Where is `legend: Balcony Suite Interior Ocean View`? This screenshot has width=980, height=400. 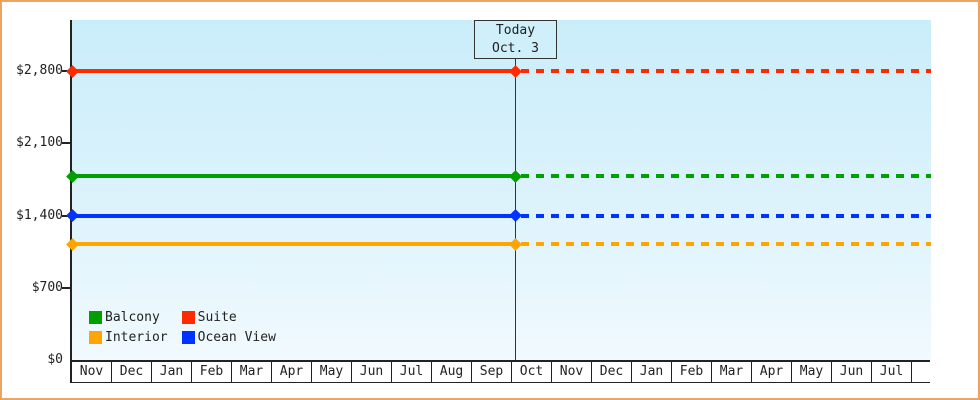 legend: Balcony Suite Interior Ocean View is located at coordinates (182, 327).